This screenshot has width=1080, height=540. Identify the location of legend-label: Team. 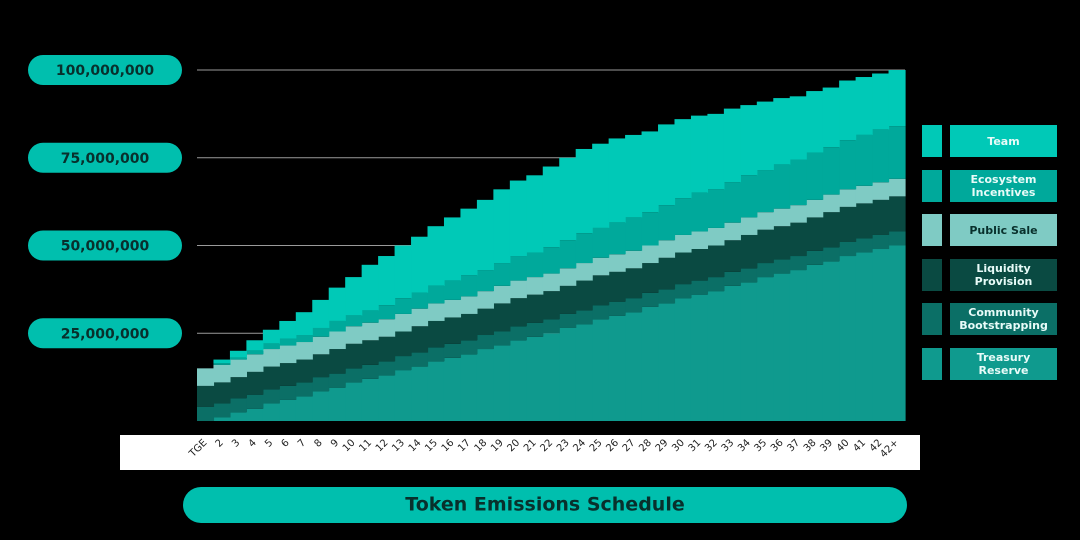
(1003, 141).